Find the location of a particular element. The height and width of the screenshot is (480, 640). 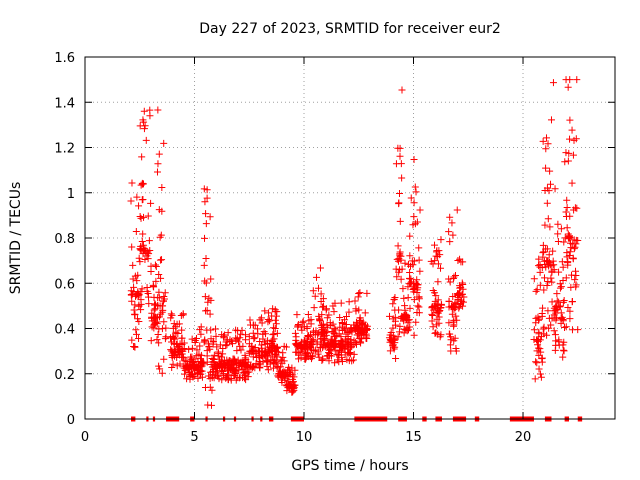

y-tick-label: 0.8 is located at coordinates (64, 239).